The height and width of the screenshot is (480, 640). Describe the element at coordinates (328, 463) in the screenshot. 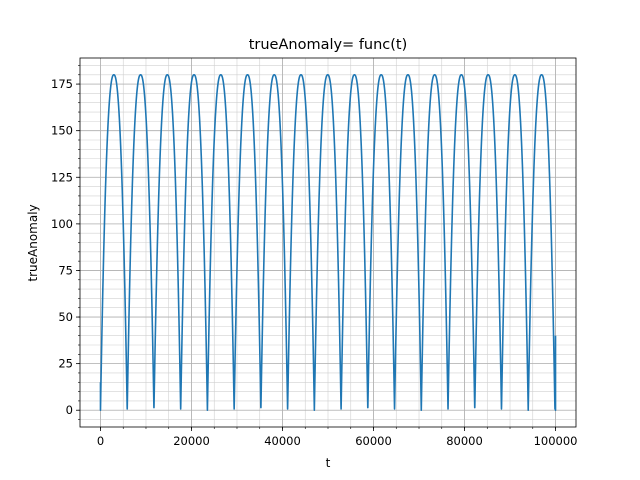

I see `x-axis-label: t` at that location.